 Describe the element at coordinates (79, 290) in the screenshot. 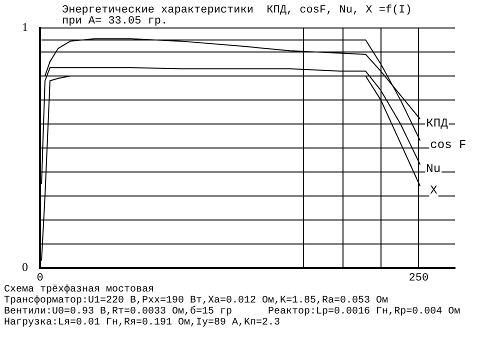

I see `text: Схема трёхфазная мостовая` at that location.